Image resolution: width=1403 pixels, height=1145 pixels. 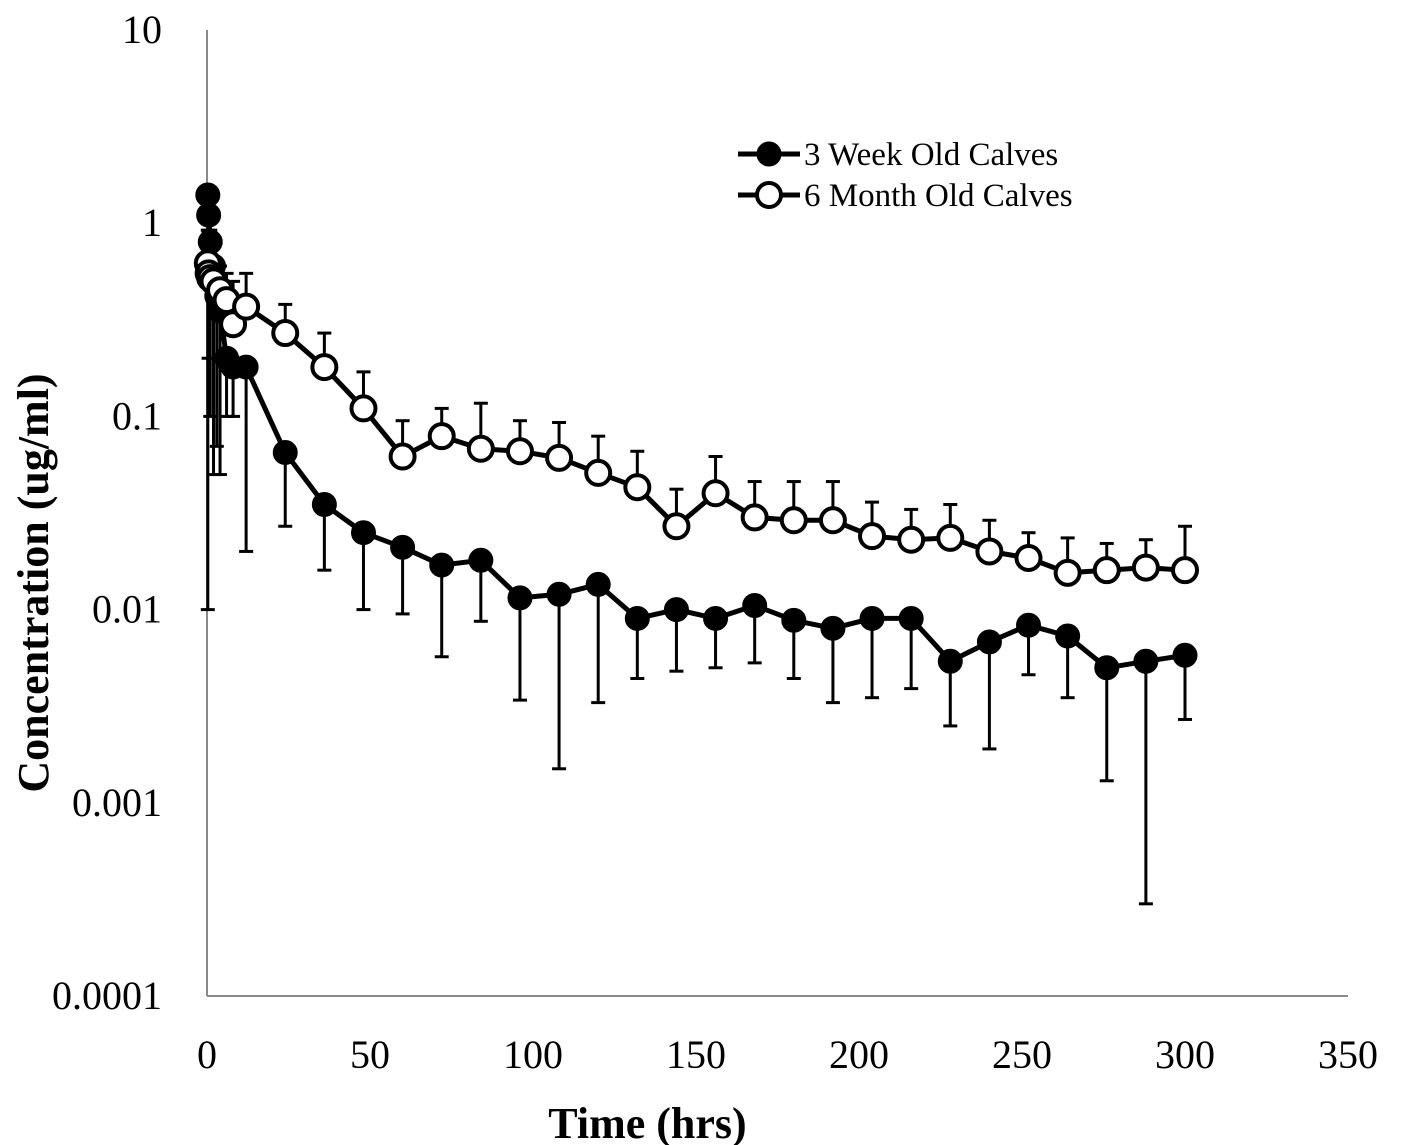 I want to click on x-tick-label: 250, so click(x=1022, y=1054).